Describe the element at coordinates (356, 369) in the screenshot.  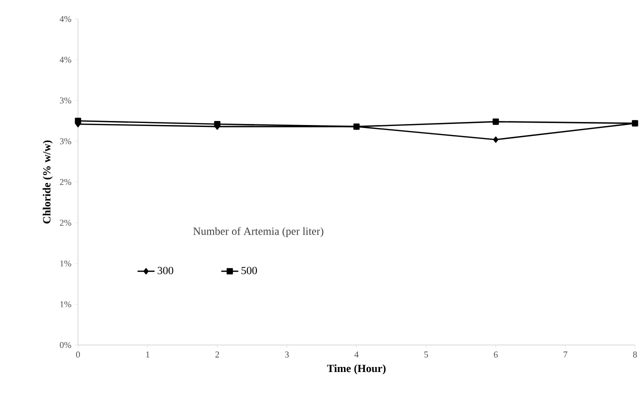
I see `x-axis-title: Time (Hour)` at that location.